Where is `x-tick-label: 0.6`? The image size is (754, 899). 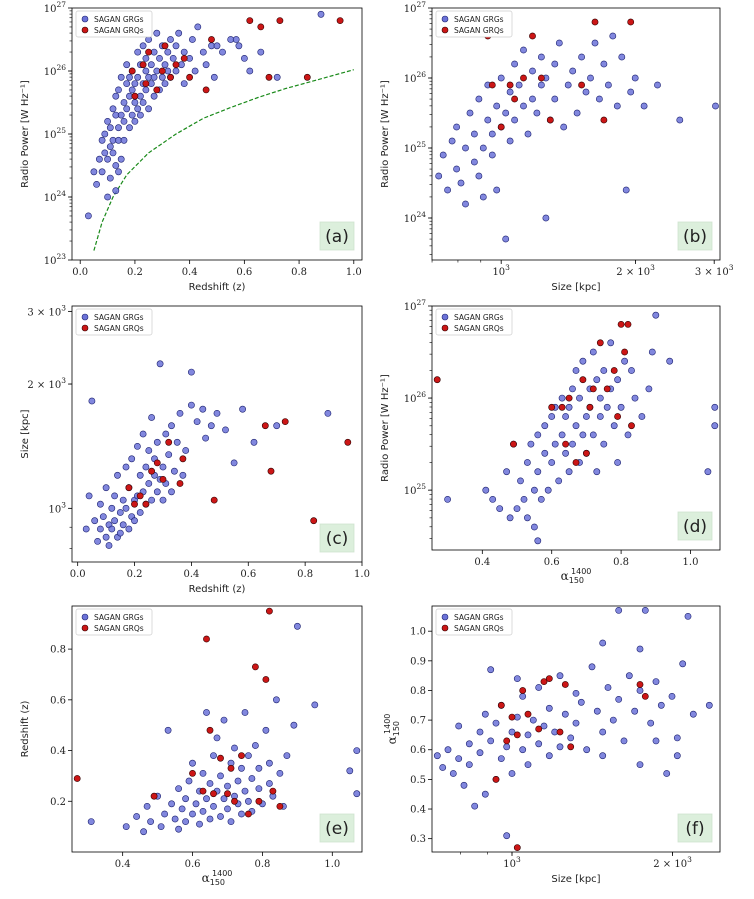 x-tick-label: 0.6 is located at coordinates (552, 562).